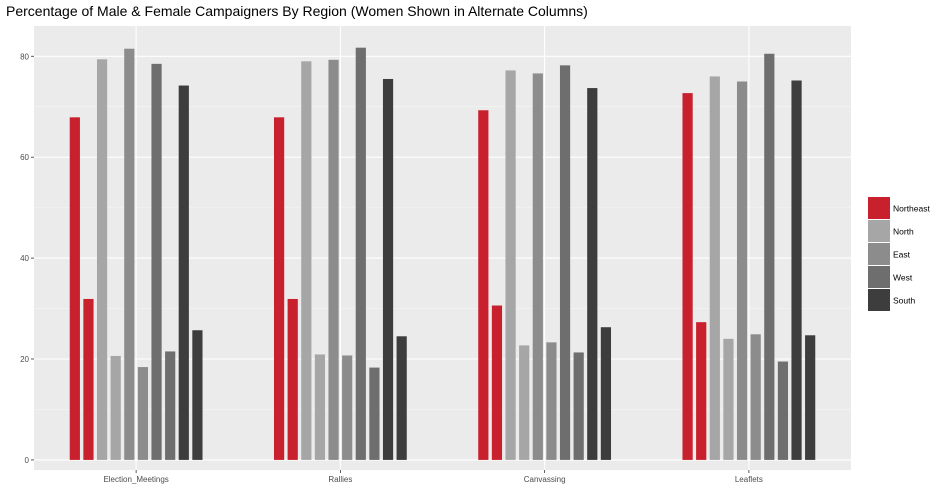  I want to click on y-axis: 0 20 40 60 80, so click(27, 258).